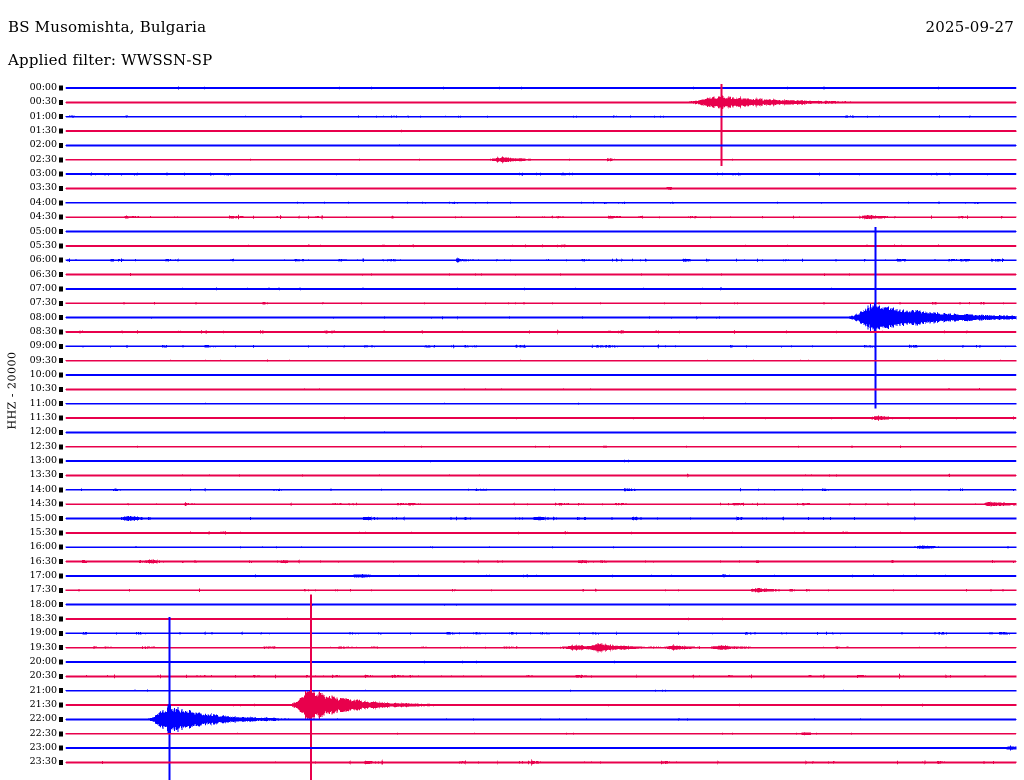  I want to click on time-tick-label: 21:30, so click(43, 705).